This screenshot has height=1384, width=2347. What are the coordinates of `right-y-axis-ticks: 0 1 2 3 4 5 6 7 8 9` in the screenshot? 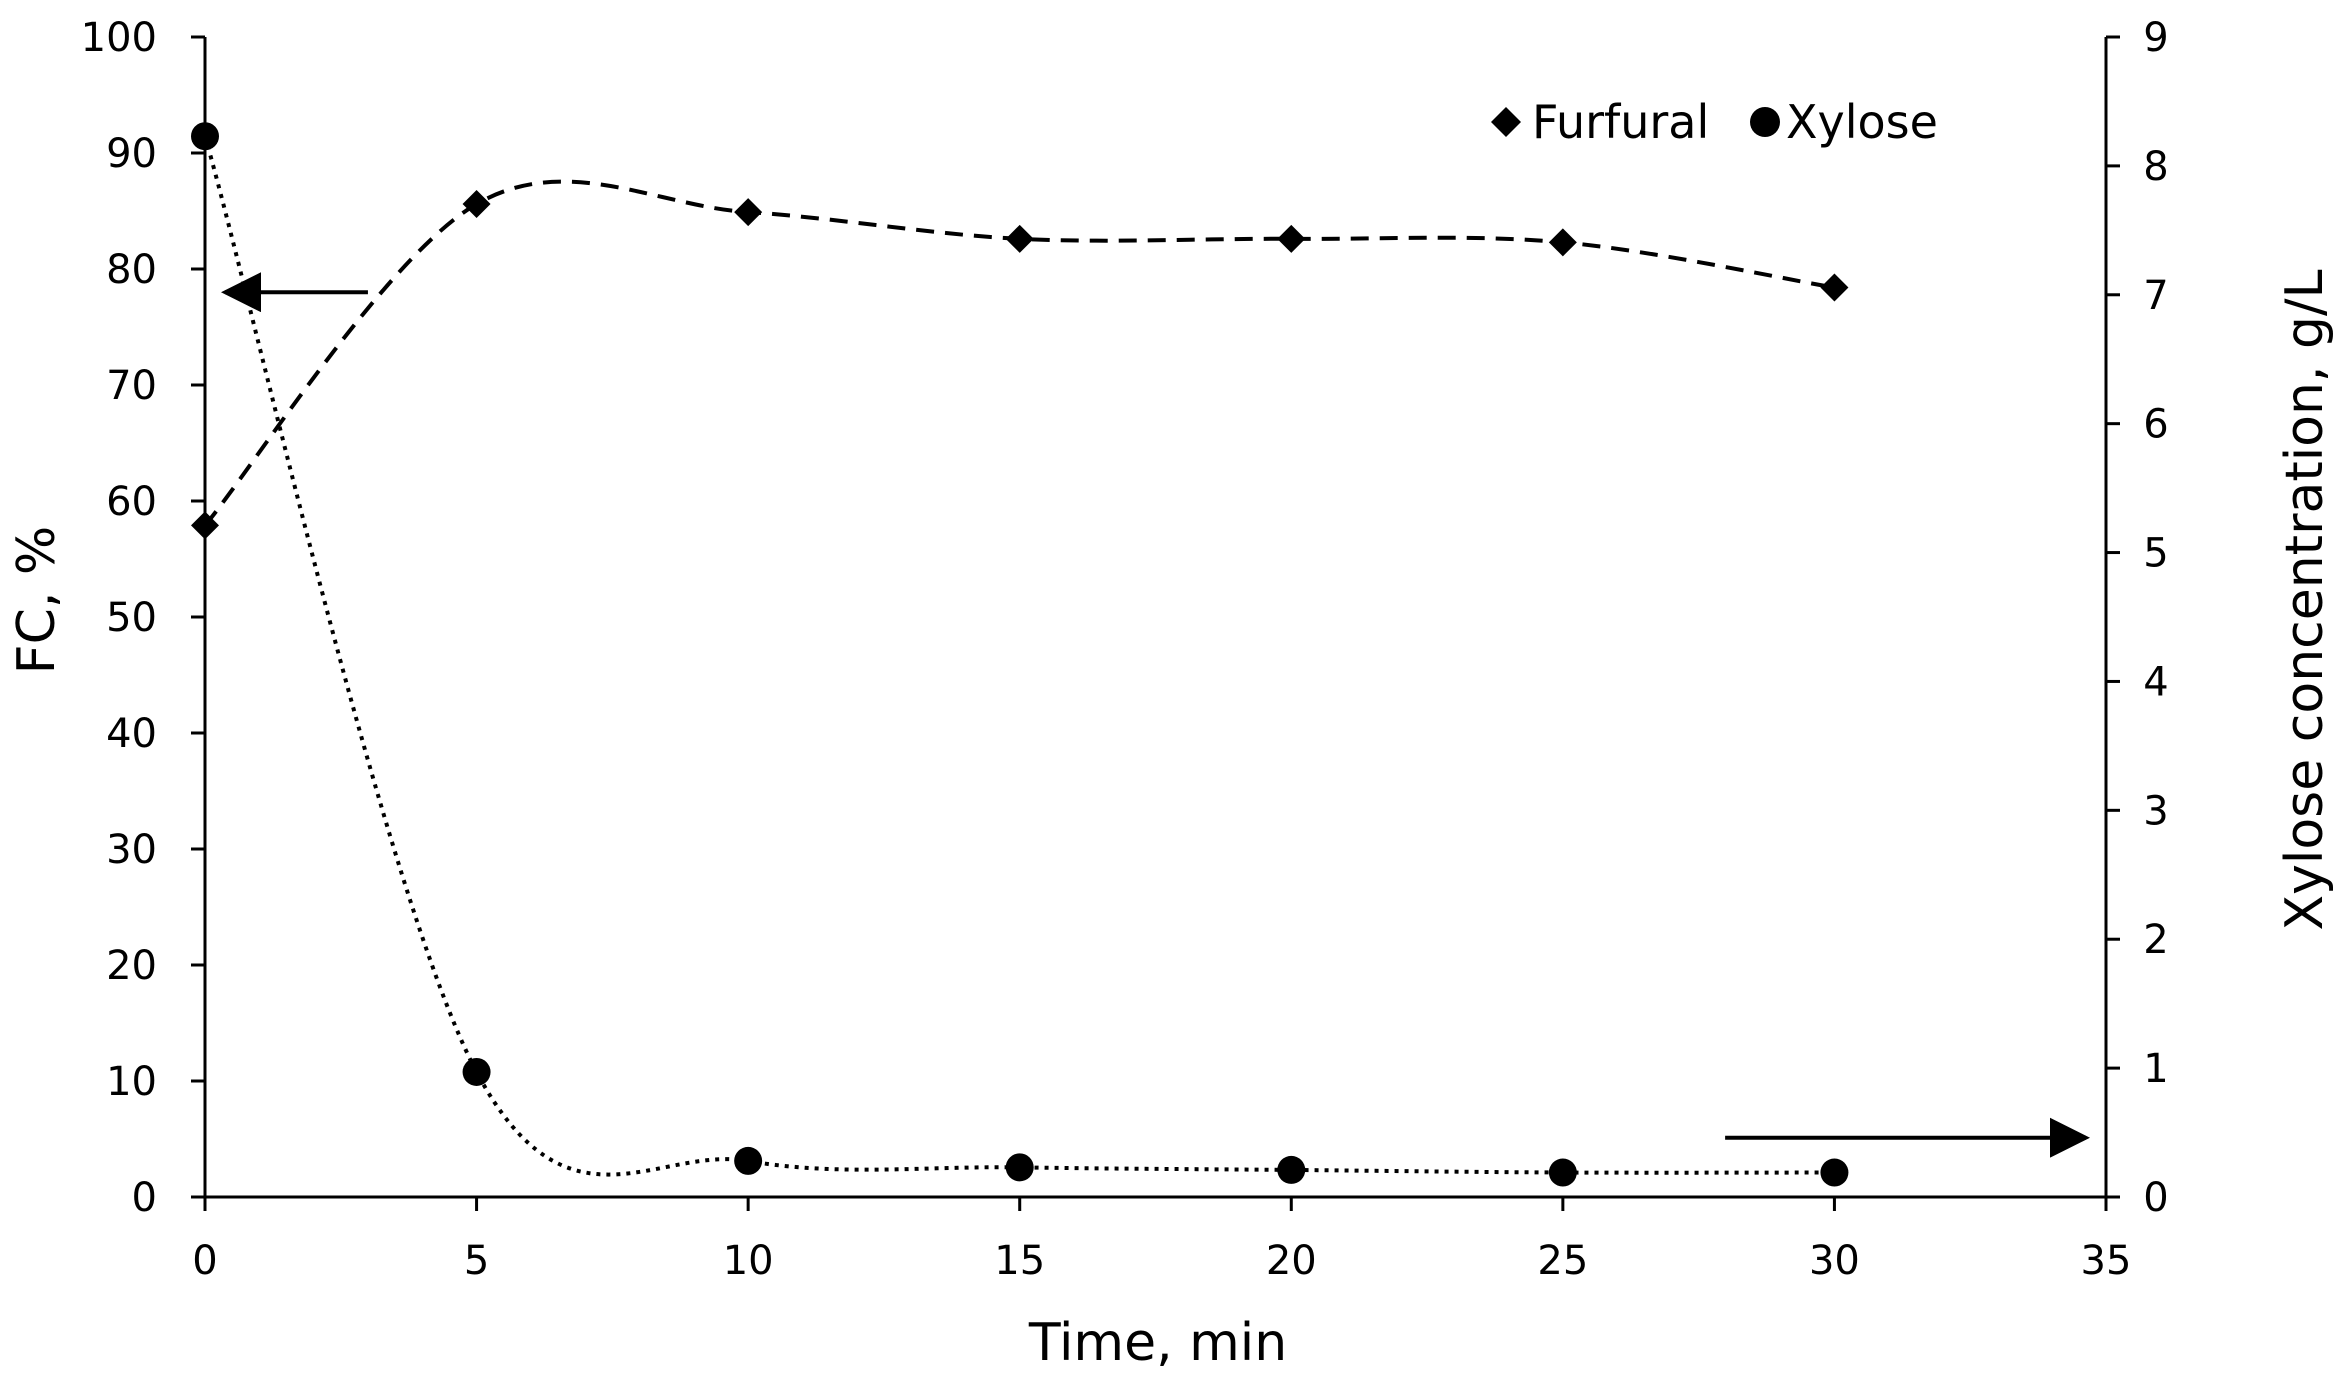 It's located at (2137, 618).